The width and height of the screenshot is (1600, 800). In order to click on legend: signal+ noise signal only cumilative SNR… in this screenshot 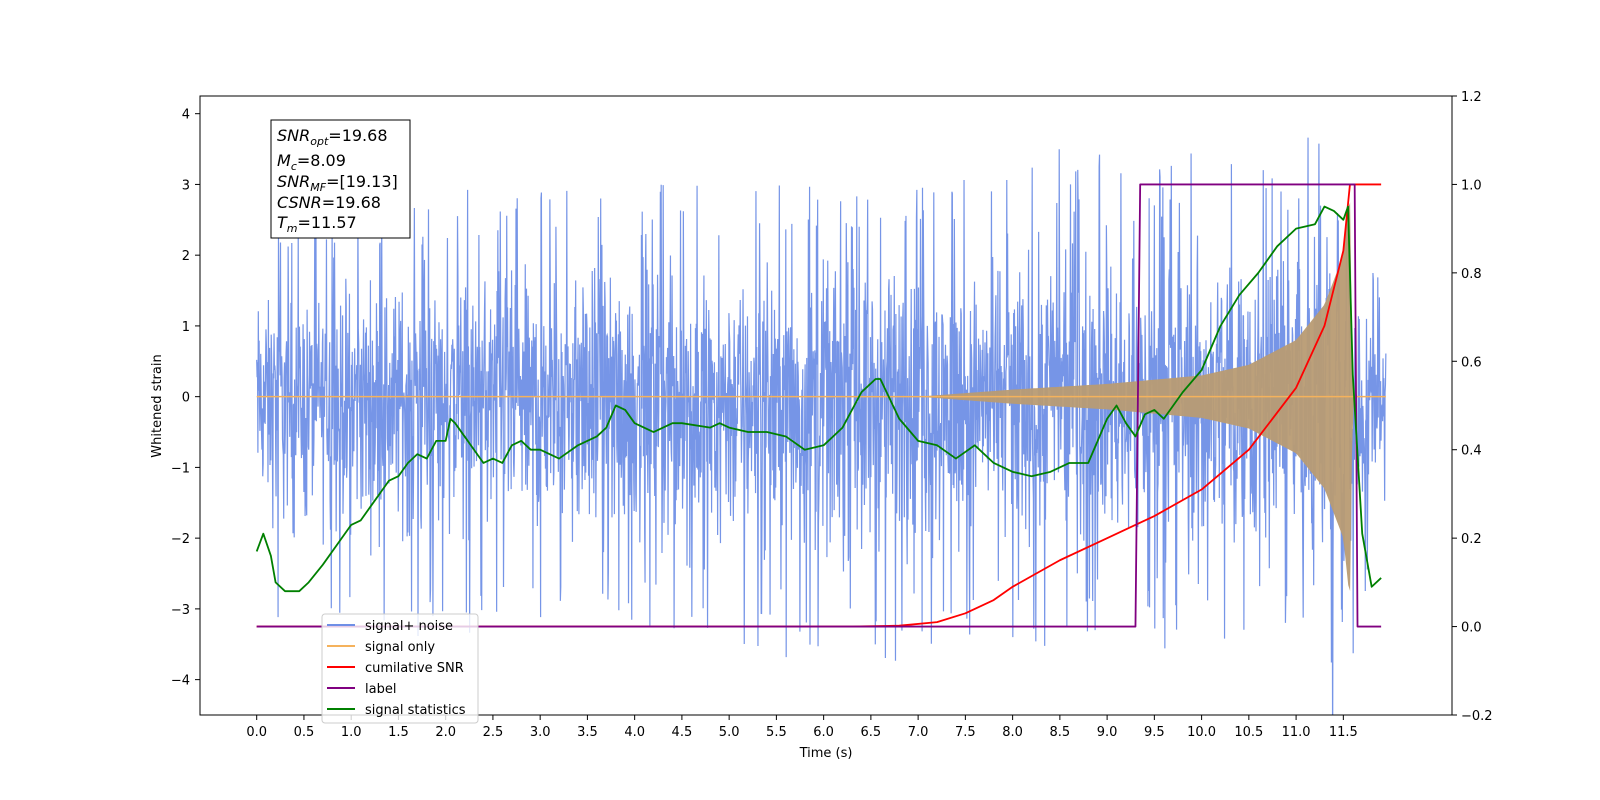, I will do `click(400, 668)`.